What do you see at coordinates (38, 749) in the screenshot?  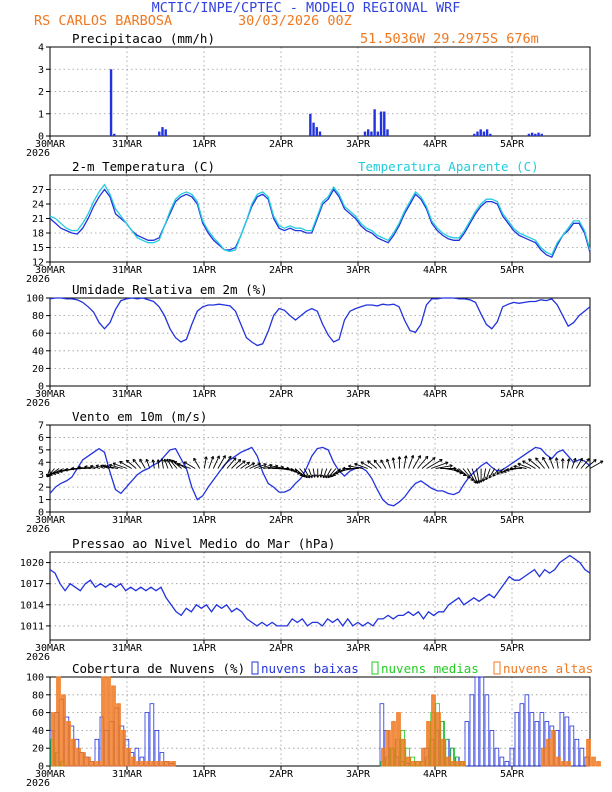 I see `y-tick-label: 20` at bounding box center [38, 749].